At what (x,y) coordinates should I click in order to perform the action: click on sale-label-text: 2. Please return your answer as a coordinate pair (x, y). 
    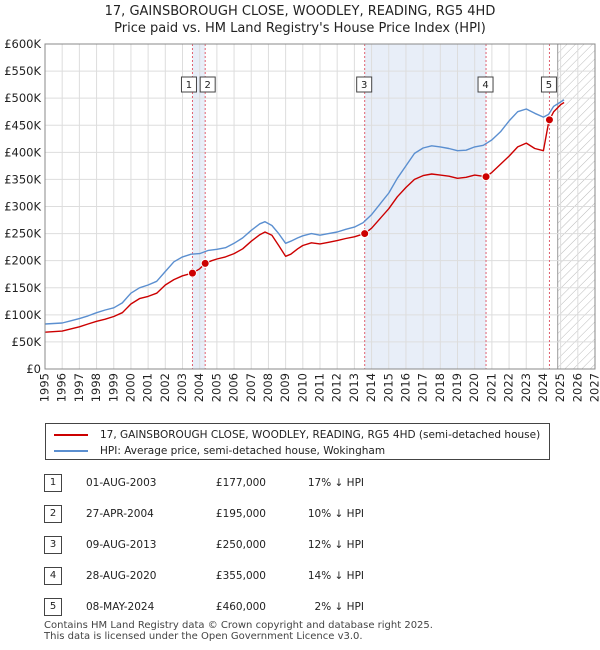
    Looking at the image, I should click on (208, 85).